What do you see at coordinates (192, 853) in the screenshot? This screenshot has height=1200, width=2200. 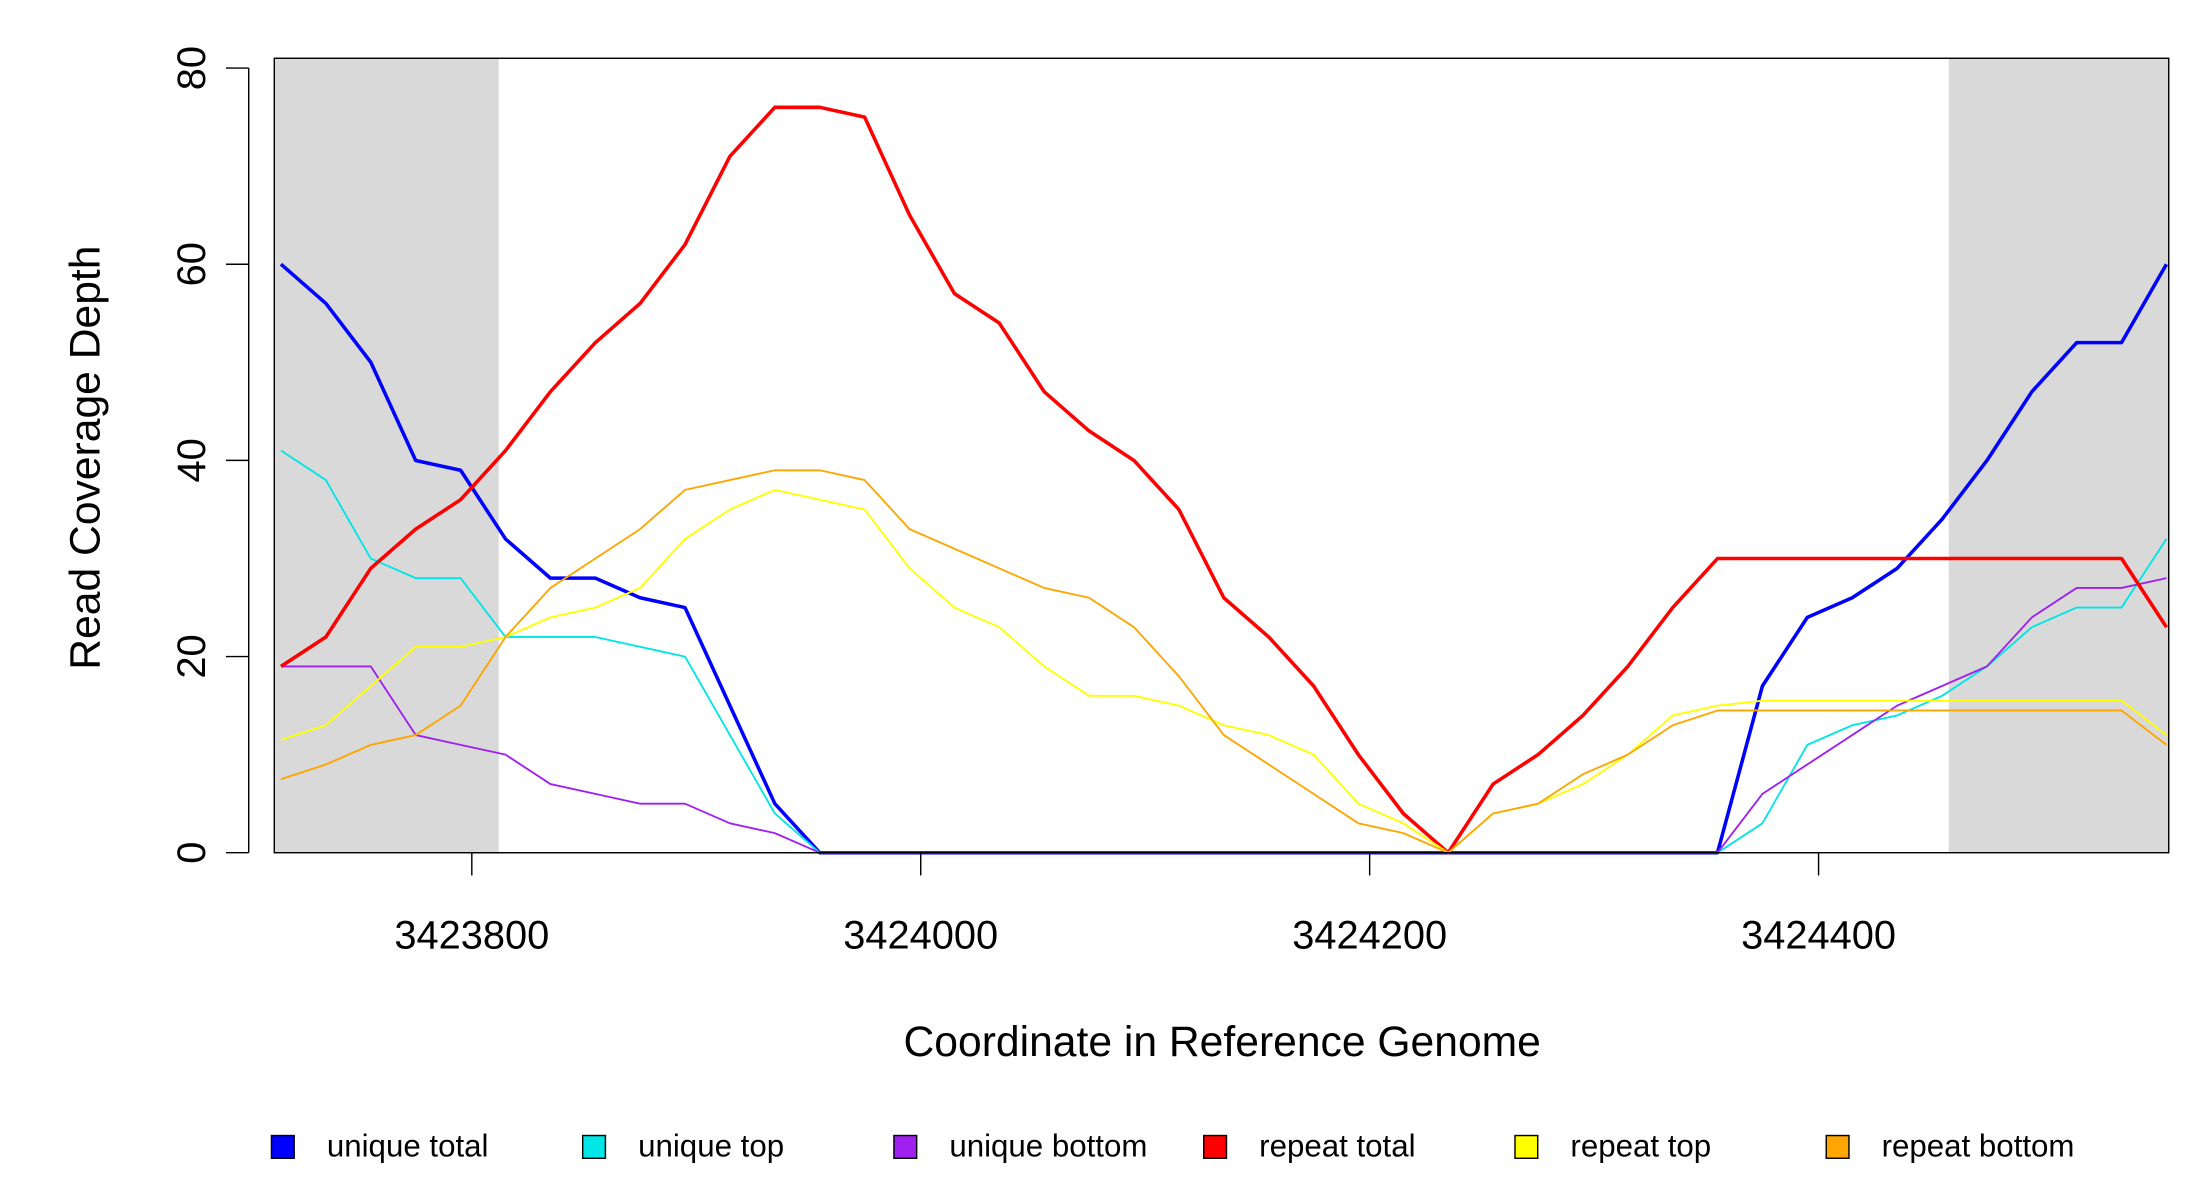 I see `y-tick-label: 0` at bounding box center [192, 853].